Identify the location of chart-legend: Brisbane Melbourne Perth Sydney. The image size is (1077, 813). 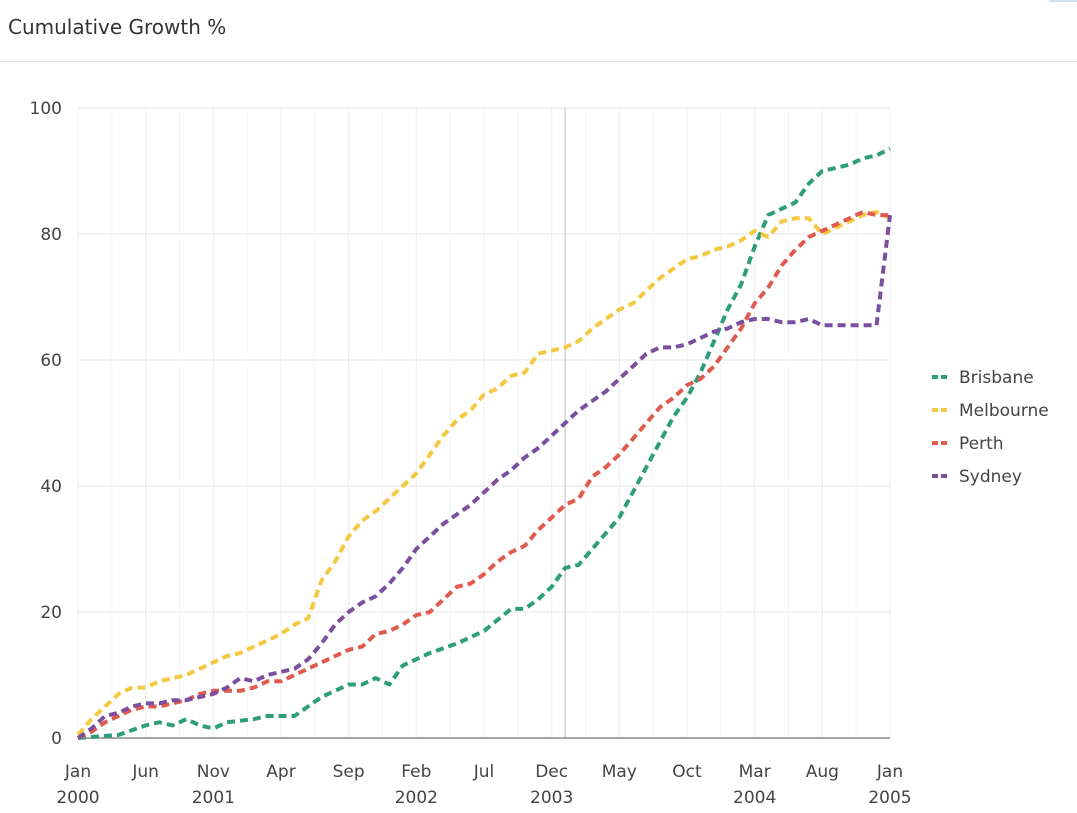
(990, 427).